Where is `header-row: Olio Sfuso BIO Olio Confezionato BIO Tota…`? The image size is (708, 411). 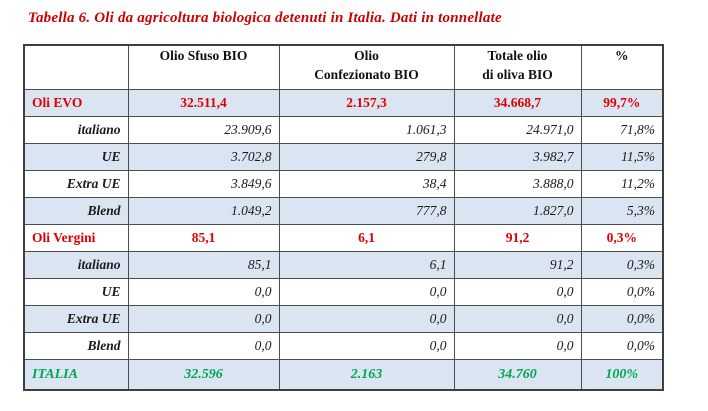 header-row: Olio Sfuso BIO Olio Confezionato BIO Tota… is located at coordinates (343, 67).